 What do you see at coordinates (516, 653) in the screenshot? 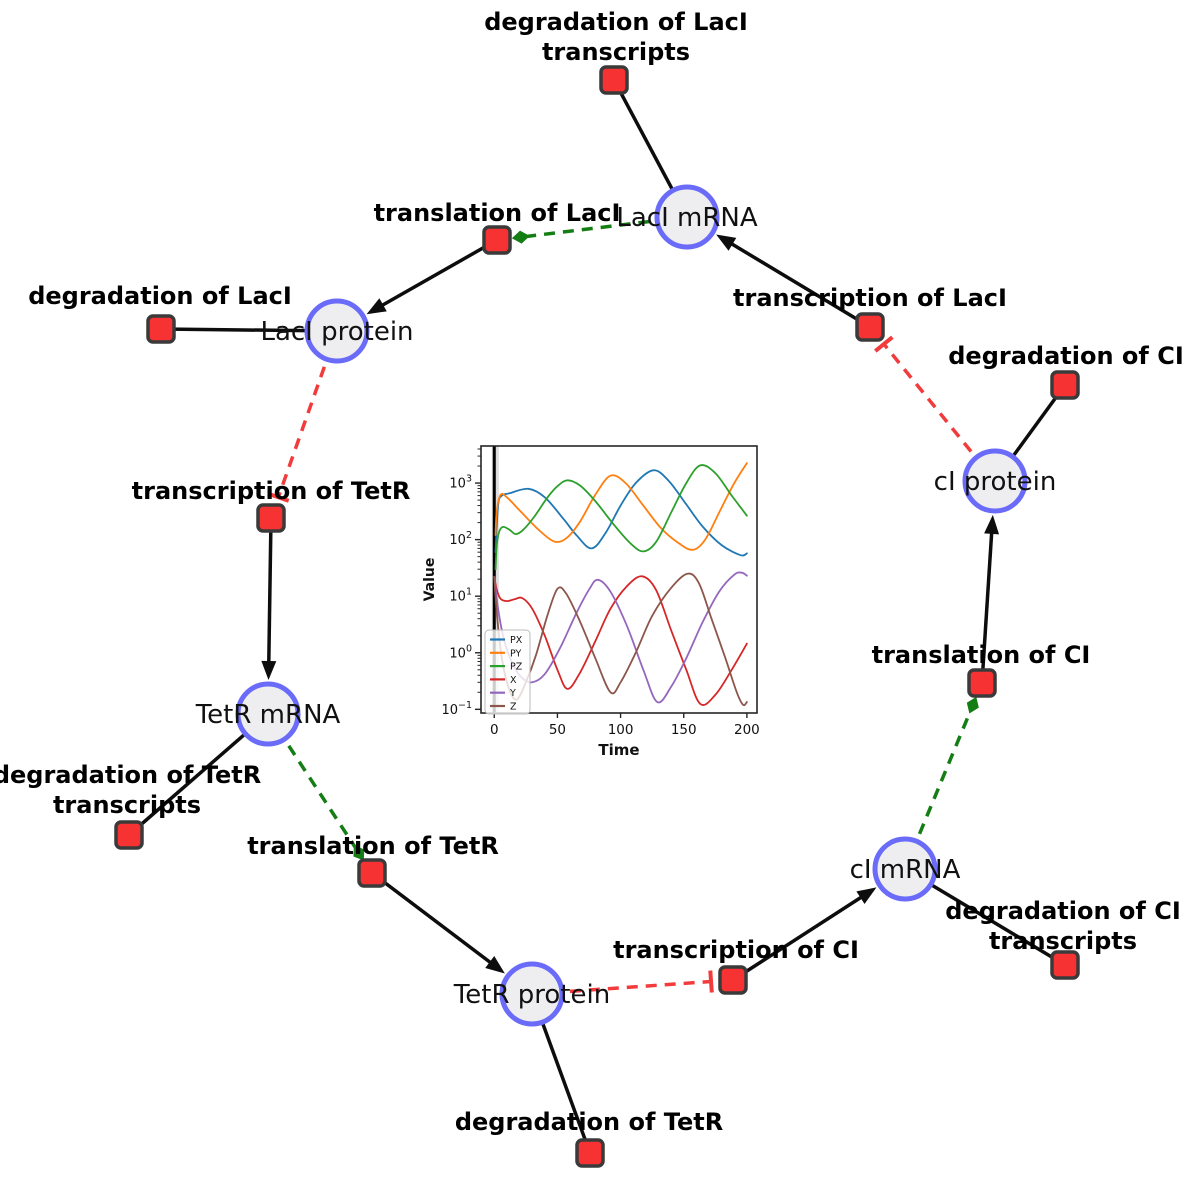
I see `legend-label-PY: PY` at bounding box center [516, 653].